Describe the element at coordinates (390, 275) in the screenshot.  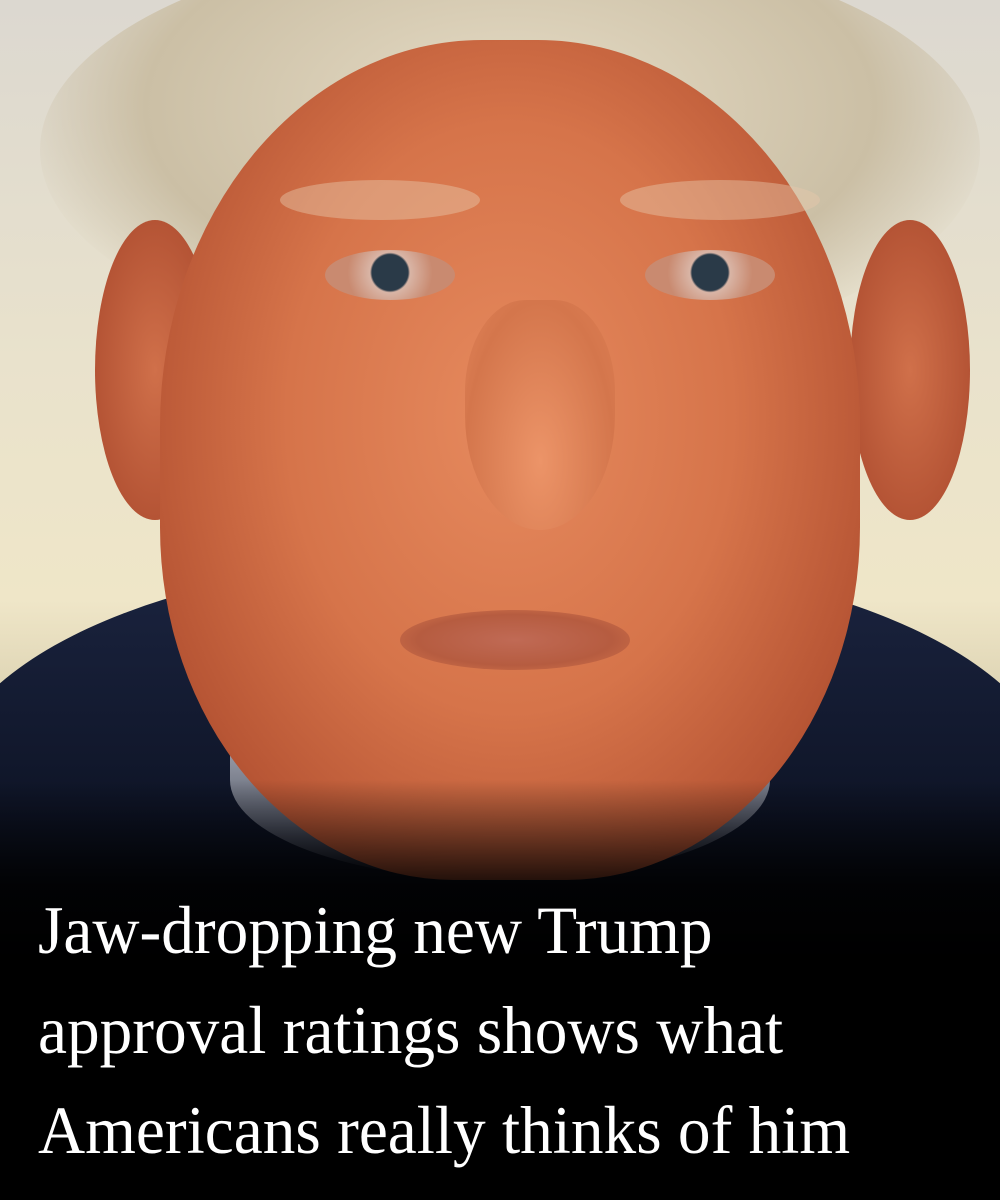
I see `left-eye` at that location.